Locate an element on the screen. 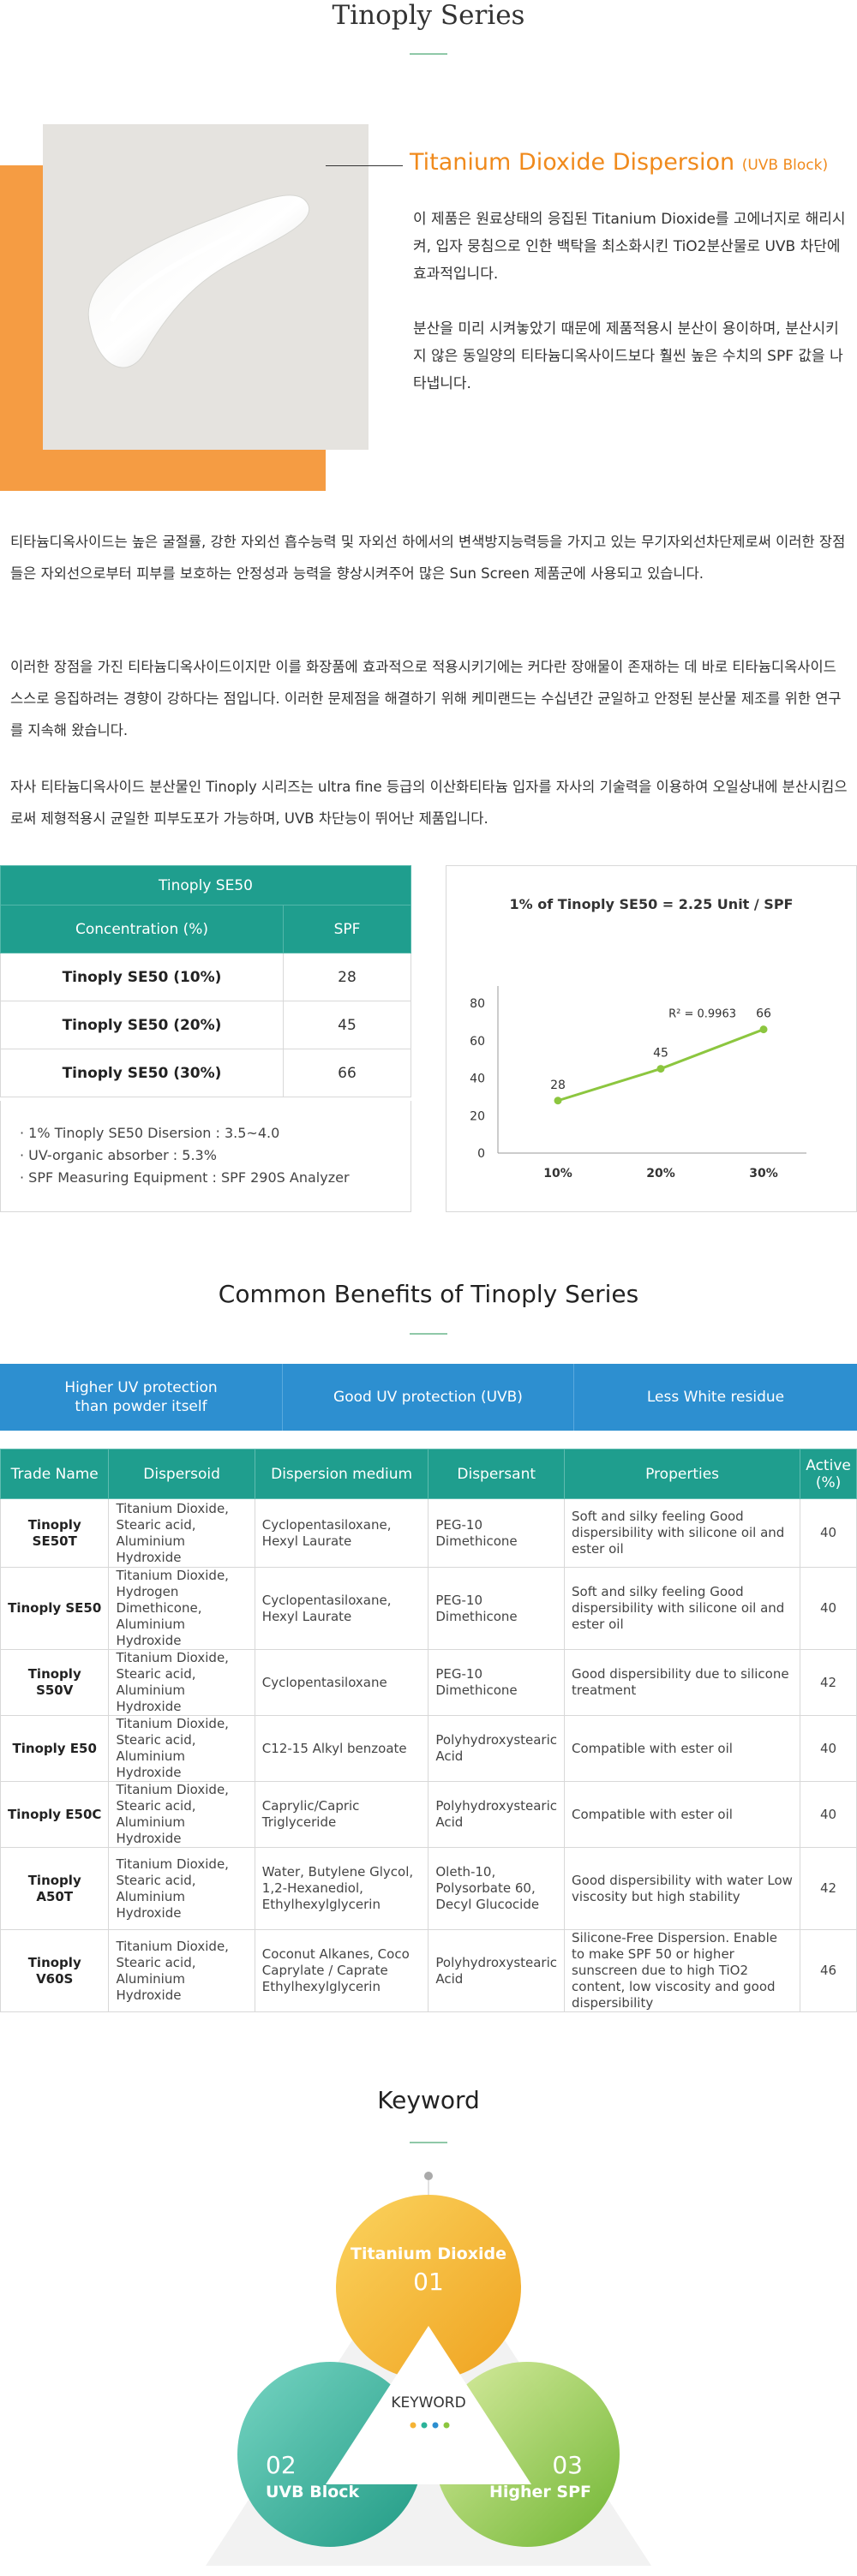  product-cell: Tinoply E50 is located at coordinates (55, 1749).